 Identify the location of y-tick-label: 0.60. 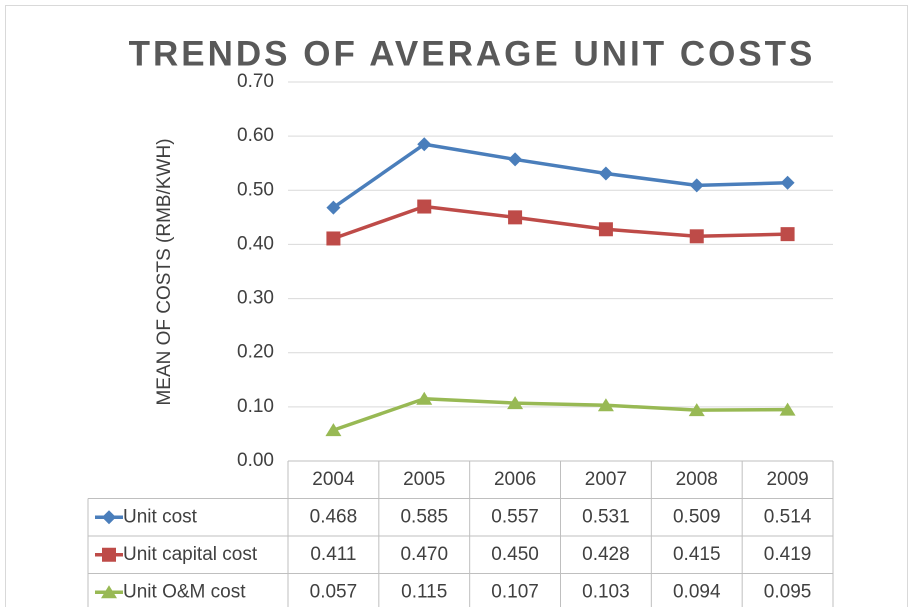
(255, 135).